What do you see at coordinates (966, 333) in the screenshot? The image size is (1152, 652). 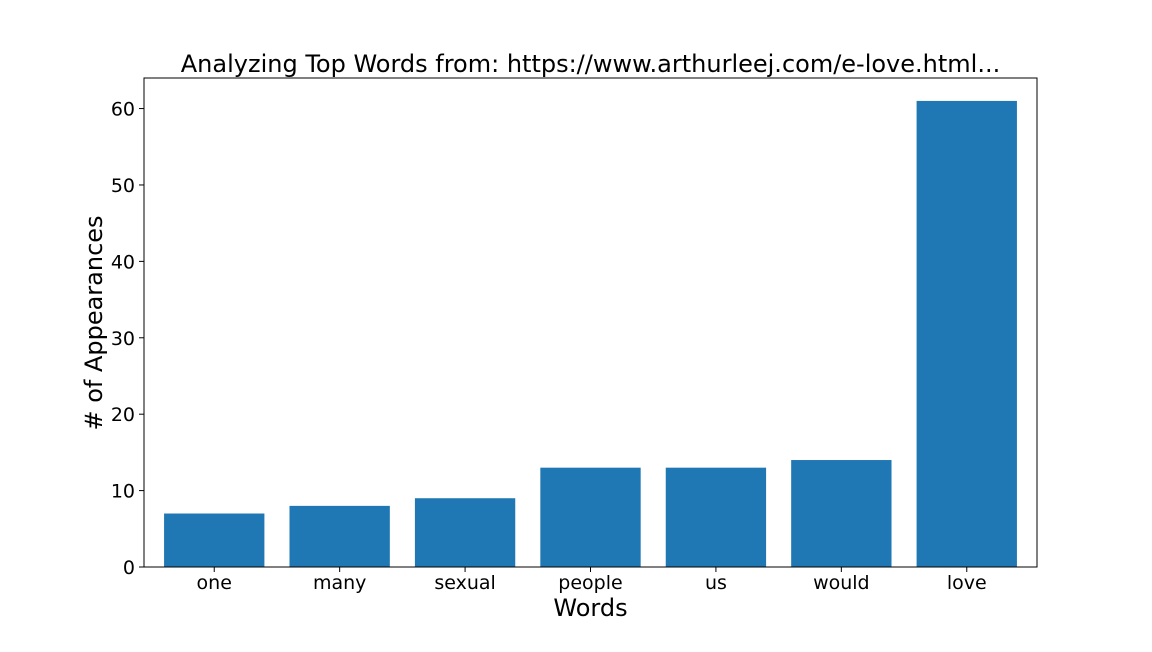 I see `bar-love` at bounding box center [966, 333].